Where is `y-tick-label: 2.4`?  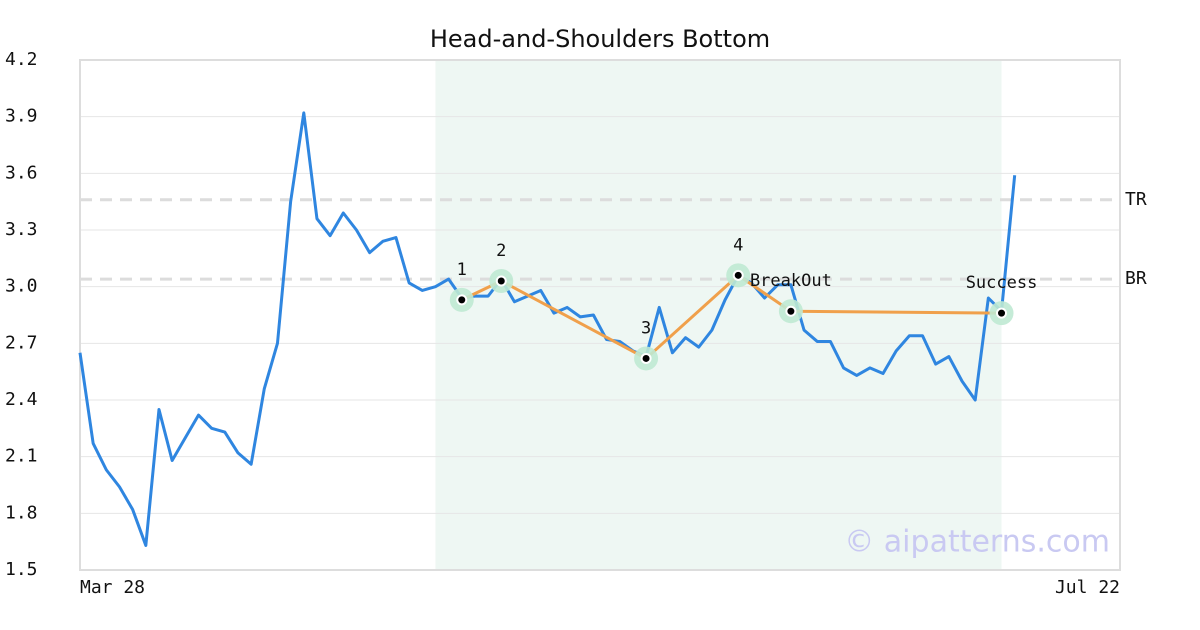
y-tick-label: 2.4 is located at coordinates (21, 399).